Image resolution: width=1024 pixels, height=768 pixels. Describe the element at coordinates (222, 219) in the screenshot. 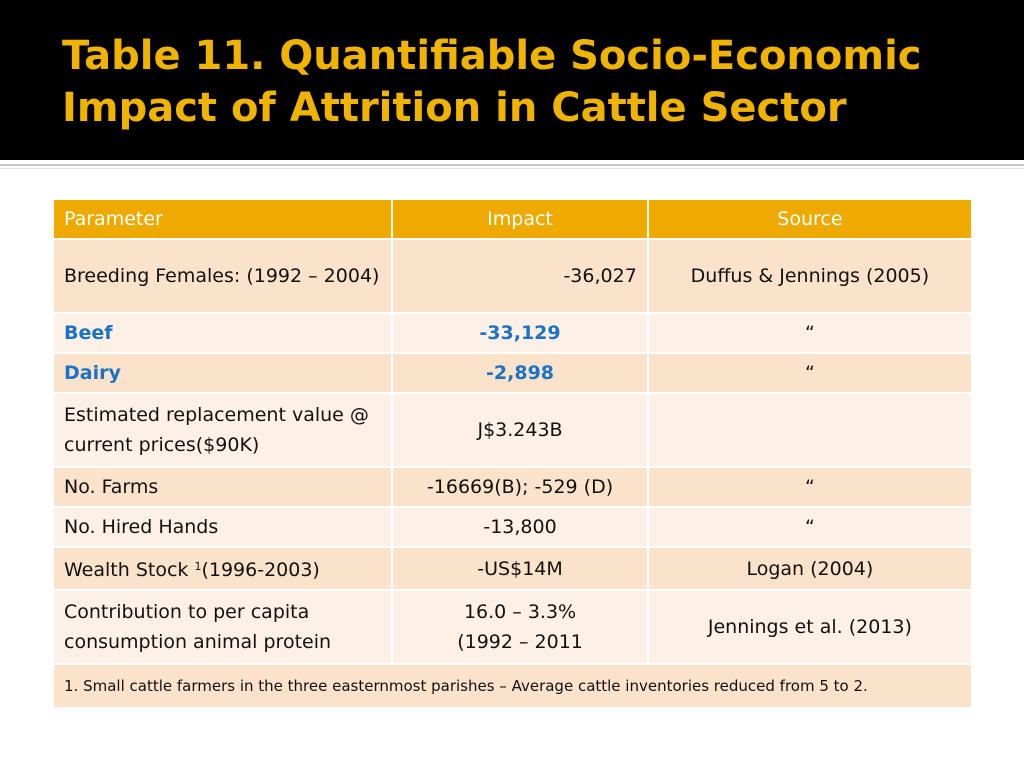

I see `header-parameter: Parameter` at that location.